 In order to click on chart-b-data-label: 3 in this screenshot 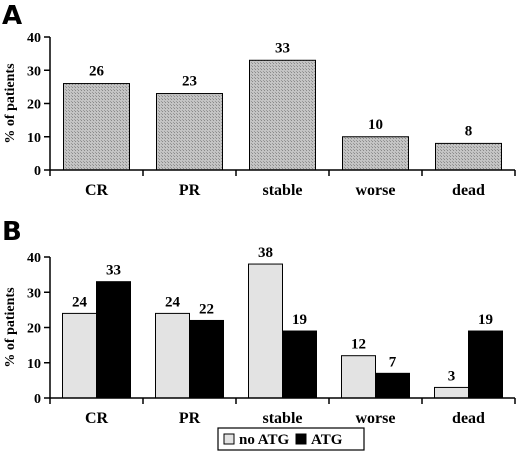, I will do `click(452, 376)`.